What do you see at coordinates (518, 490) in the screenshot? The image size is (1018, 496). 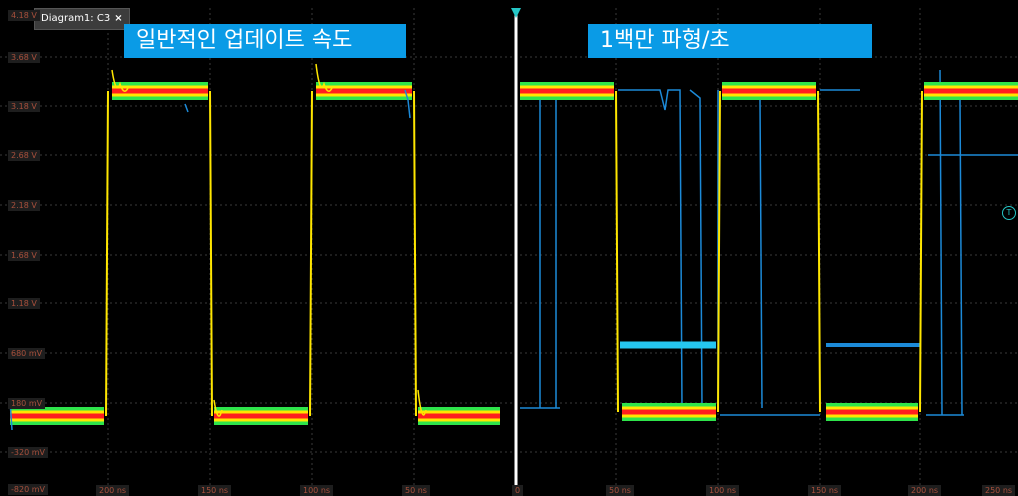 I see `x-label: 0` at bounding box center [518, 490].